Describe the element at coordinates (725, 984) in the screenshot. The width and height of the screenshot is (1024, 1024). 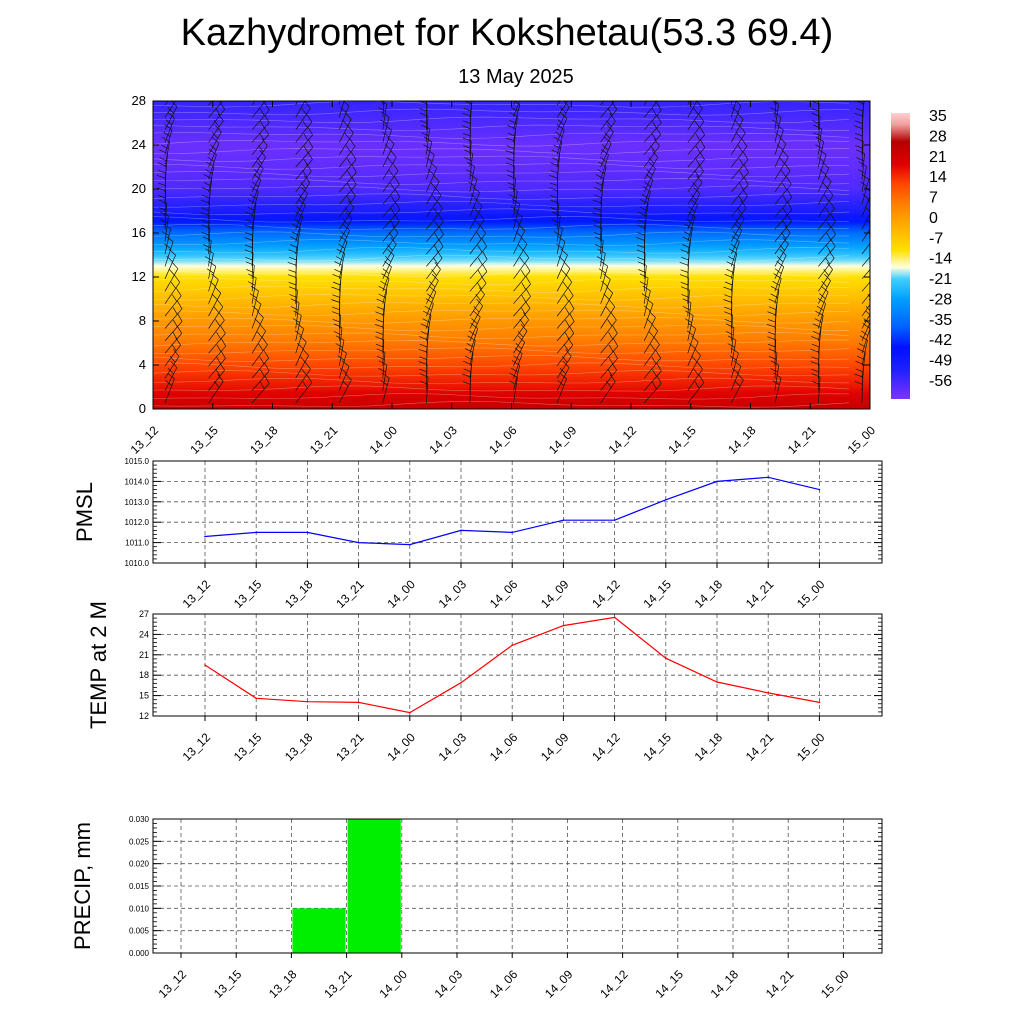
I see `x-tick-label: 14_18` at that location.